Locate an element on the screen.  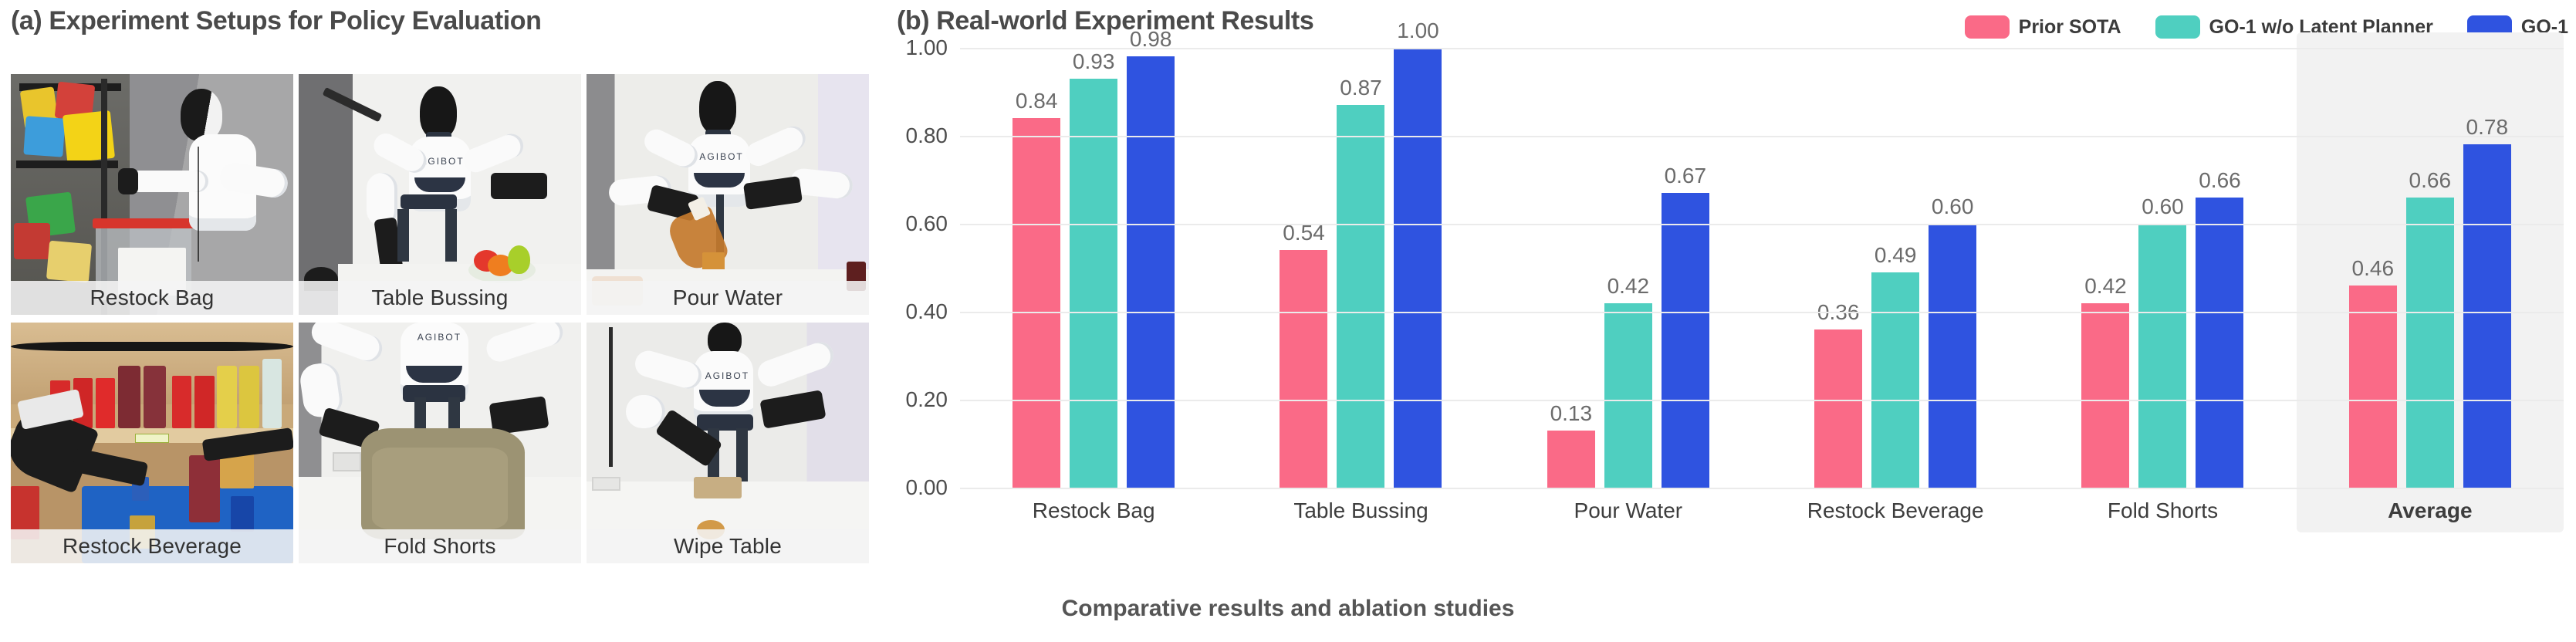
experiment-photo-restock-beverage: Restock Beverage is located at coordinates (152, 443).